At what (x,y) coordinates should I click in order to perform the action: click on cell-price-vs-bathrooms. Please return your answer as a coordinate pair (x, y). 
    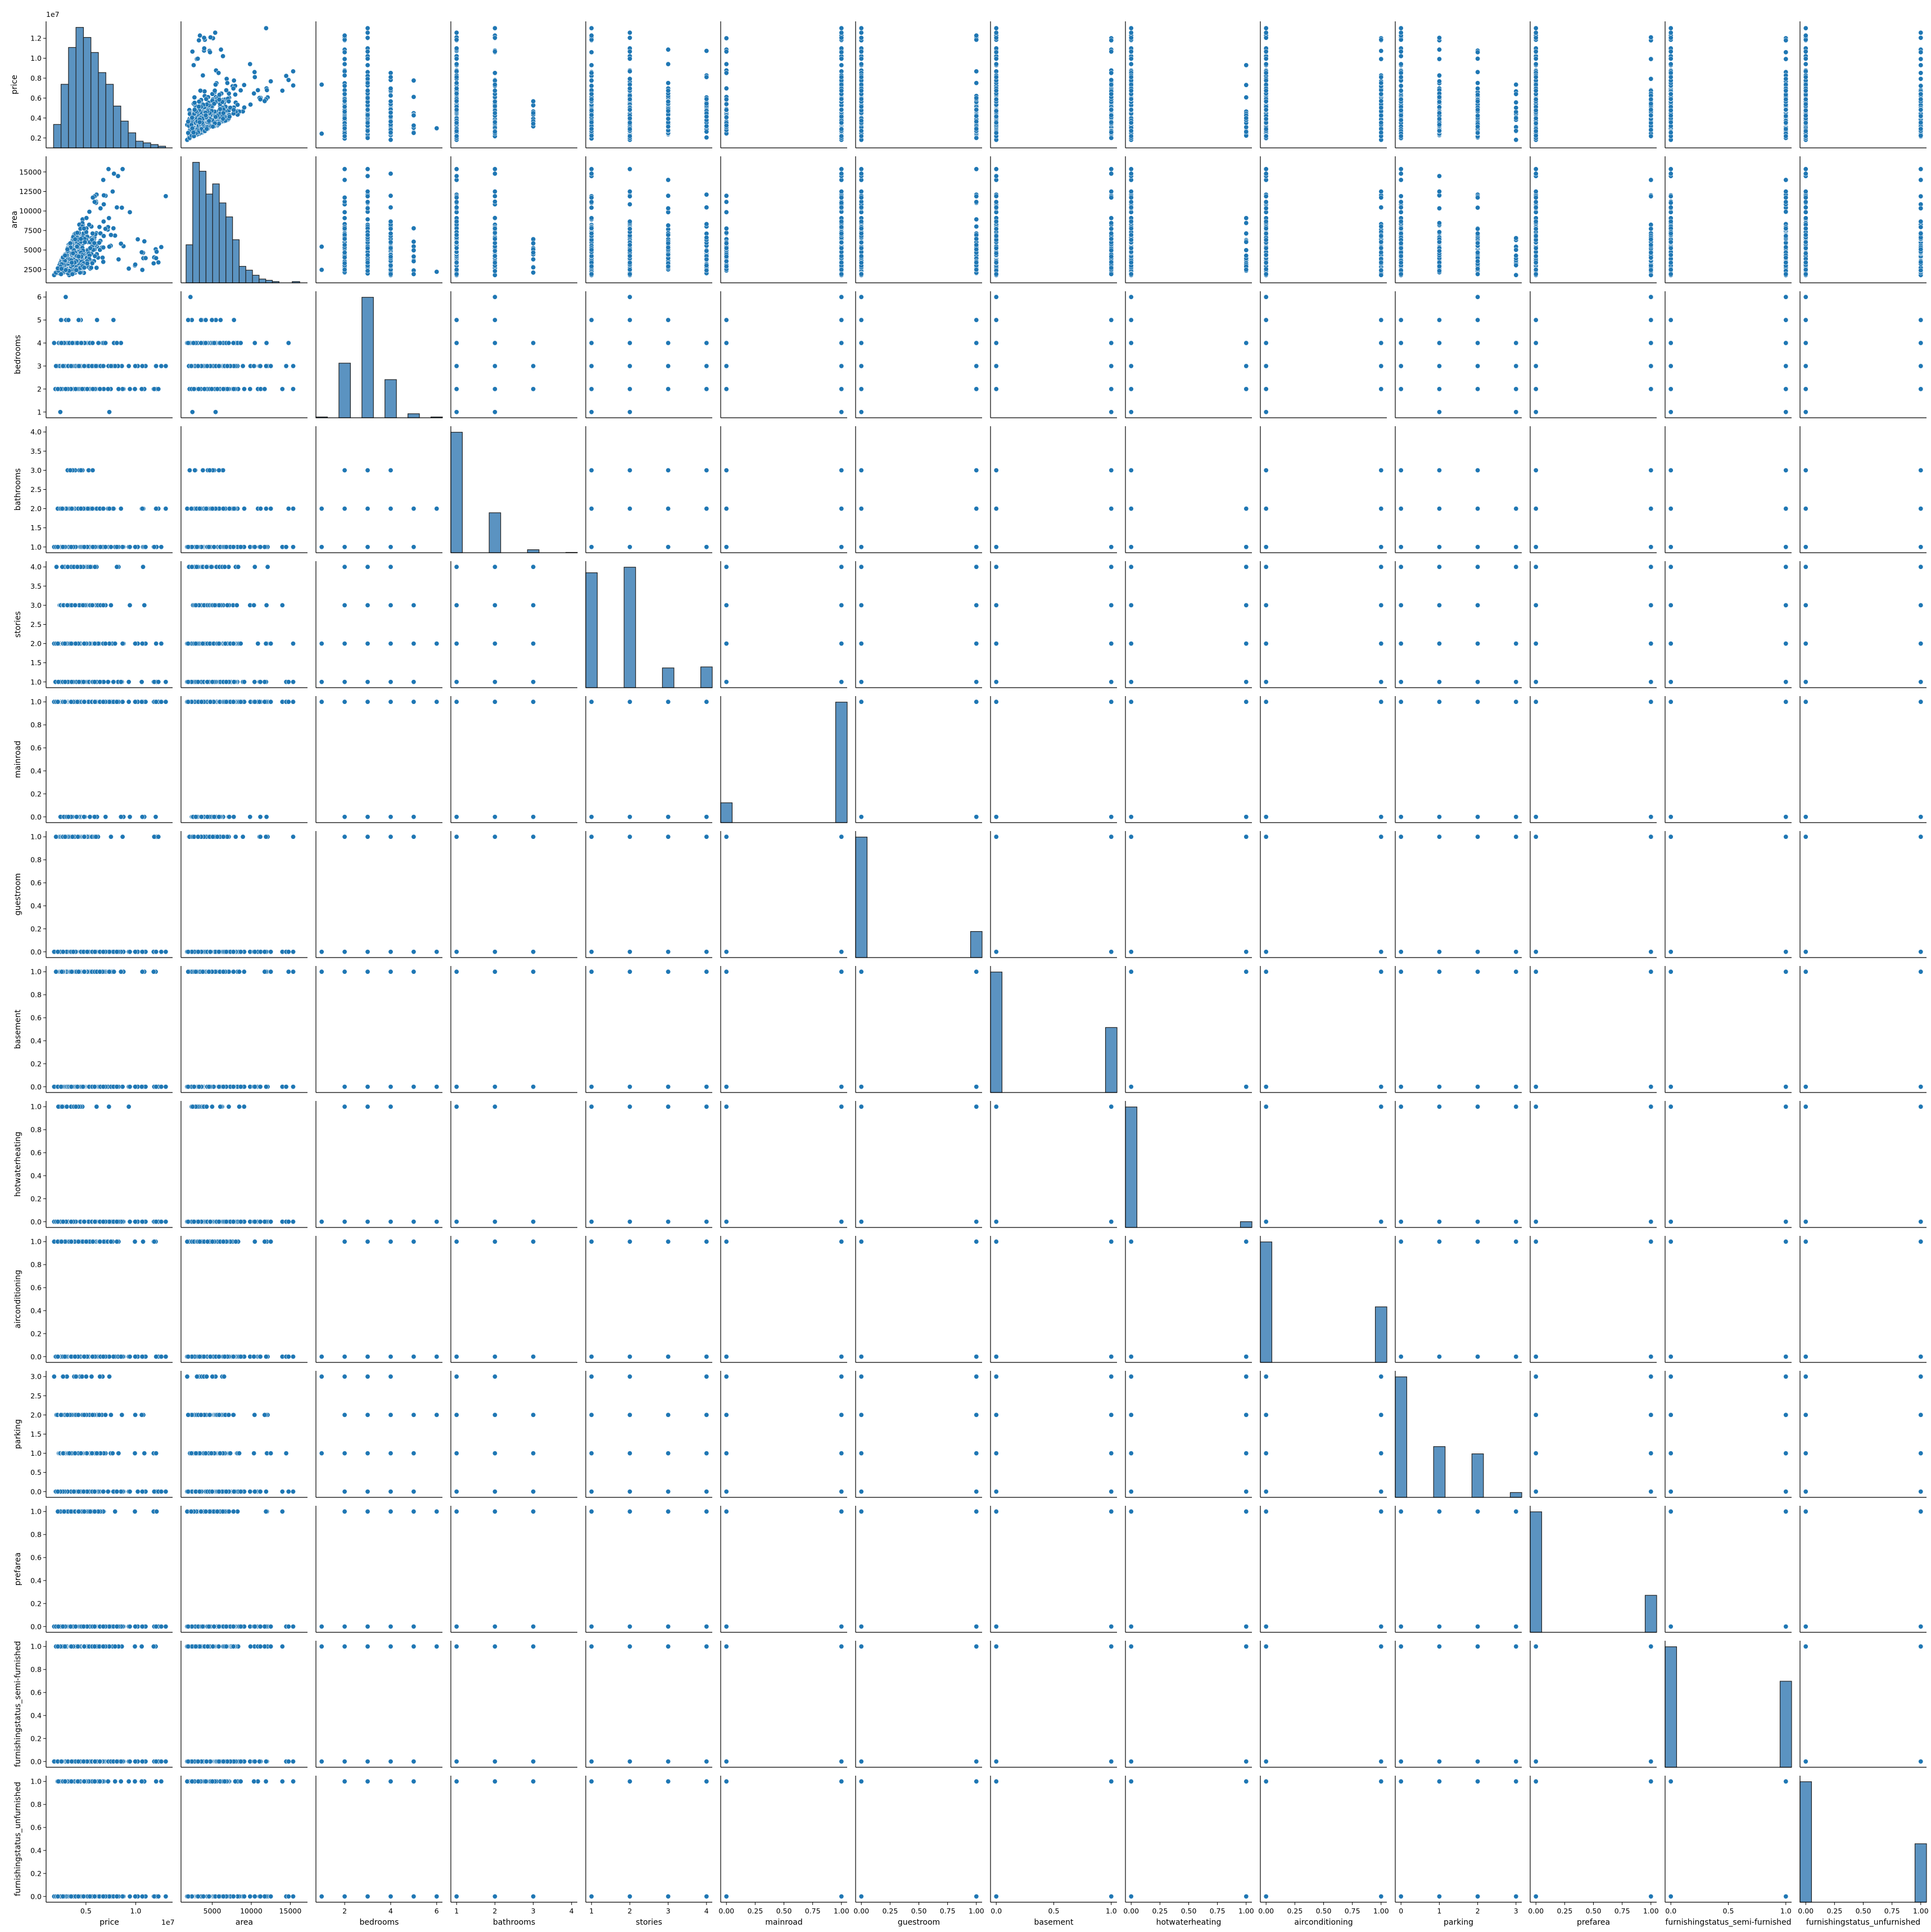
    Looking at the image, I should click on (514, 84).